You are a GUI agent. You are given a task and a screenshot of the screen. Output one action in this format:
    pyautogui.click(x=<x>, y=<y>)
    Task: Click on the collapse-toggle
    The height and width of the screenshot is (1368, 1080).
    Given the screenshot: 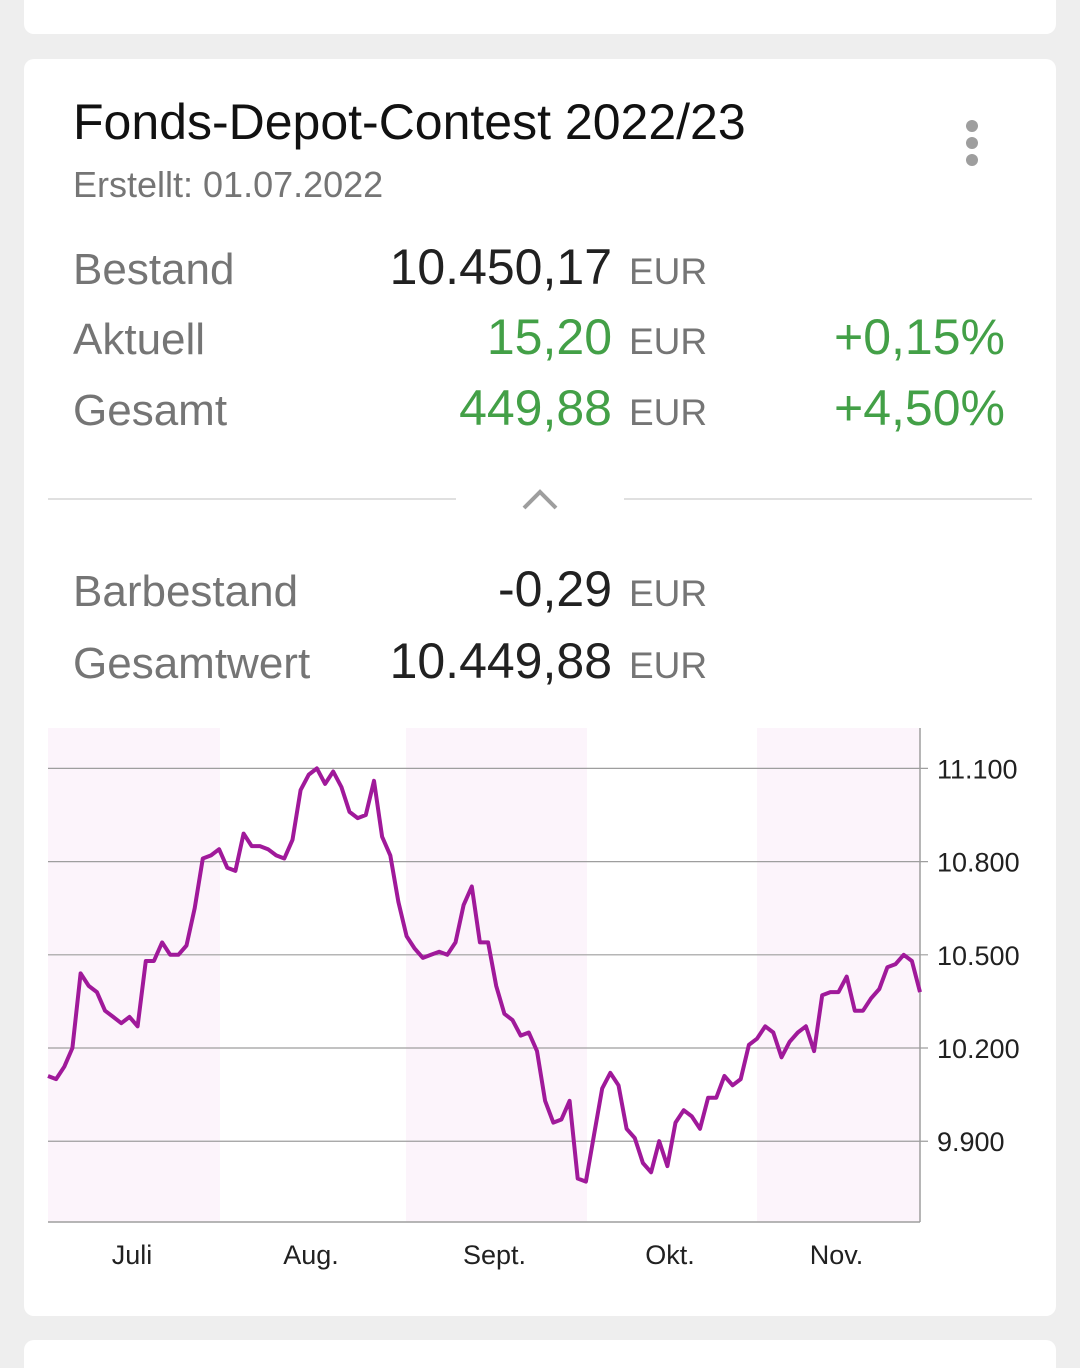 What is the action you would take?
    pyautogui.click(x=540, y=499)
    